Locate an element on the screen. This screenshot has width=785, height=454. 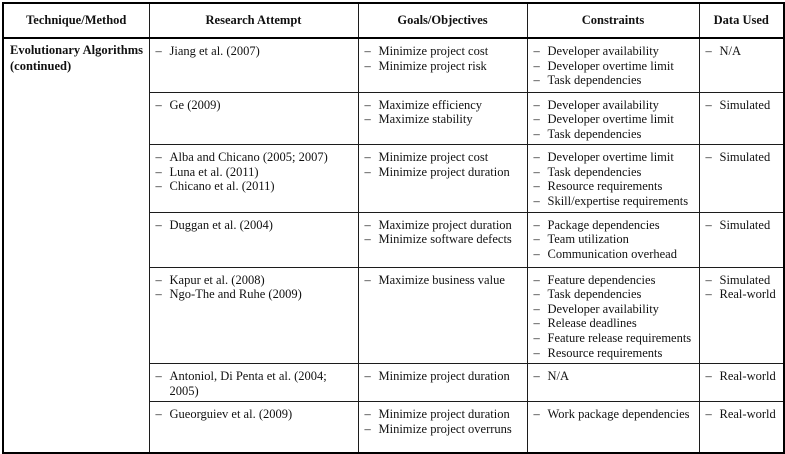
list-item: – Kapur et al. (2008) is located at coordinates (255, 280).